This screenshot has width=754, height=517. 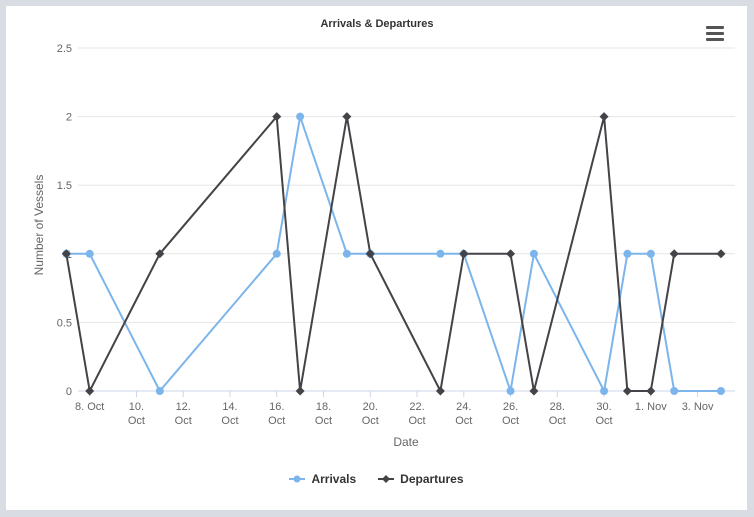 What do you see at coordinates (715, 34) in the screenshot?
I see `chart-menu-icon` at bounding box center [715, 34].